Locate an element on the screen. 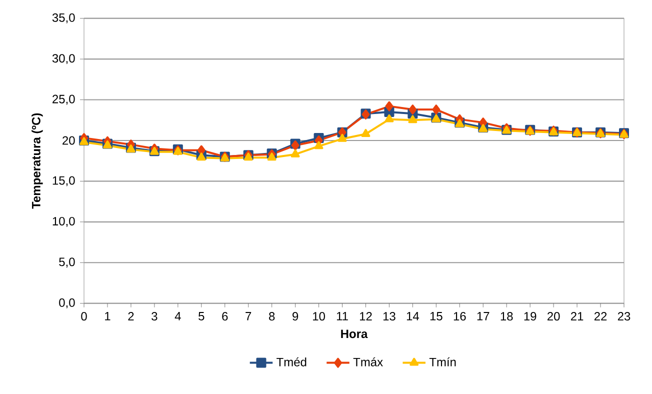 The width and height of the screenshot is (652, 394). legend-label: Tmáx is located at coordinates (368, 361).